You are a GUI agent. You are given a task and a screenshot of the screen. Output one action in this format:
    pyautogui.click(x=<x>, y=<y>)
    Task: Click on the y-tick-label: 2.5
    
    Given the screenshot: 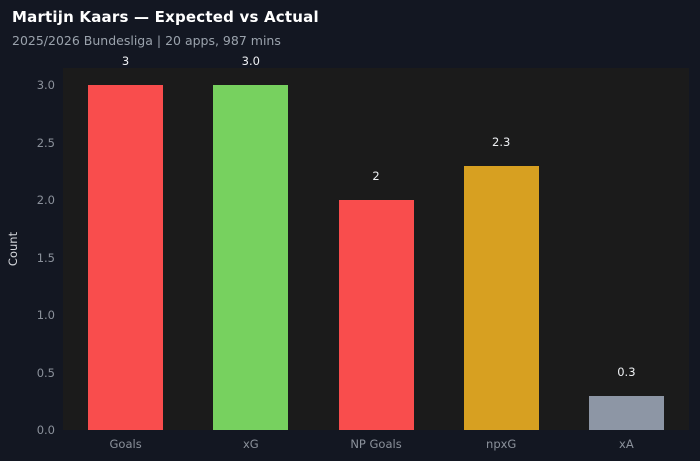 What is the action you would take?
    pyautogui.click(x=45, y=142)
    